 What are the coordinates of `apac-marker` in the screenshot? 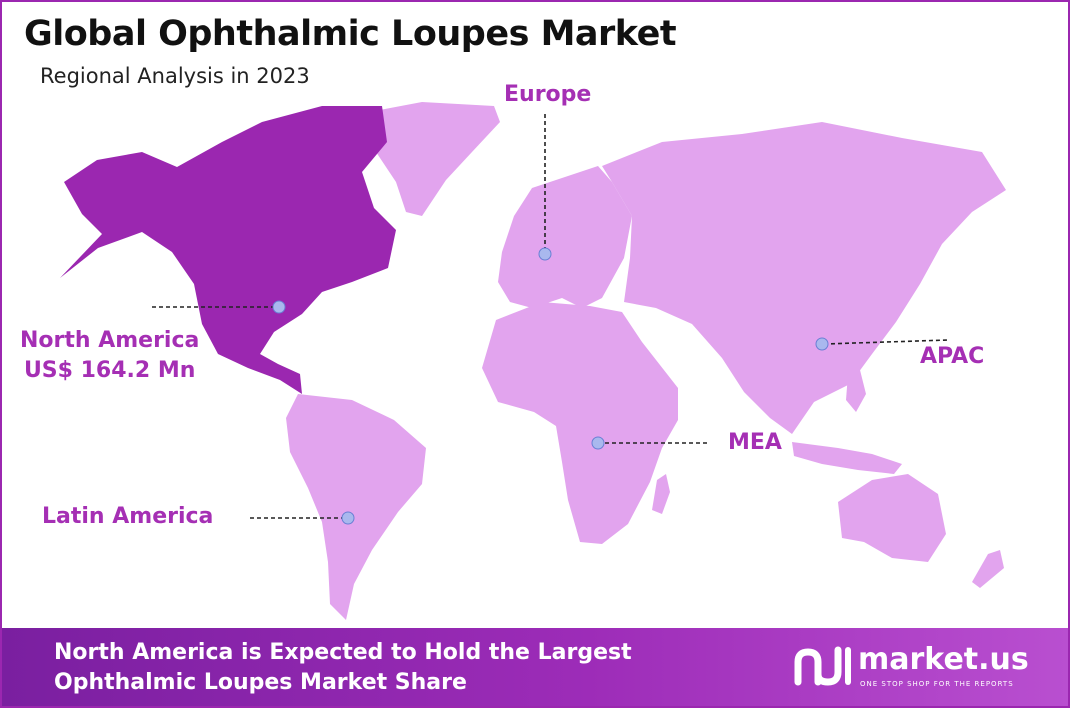 It's located at (822, 344).